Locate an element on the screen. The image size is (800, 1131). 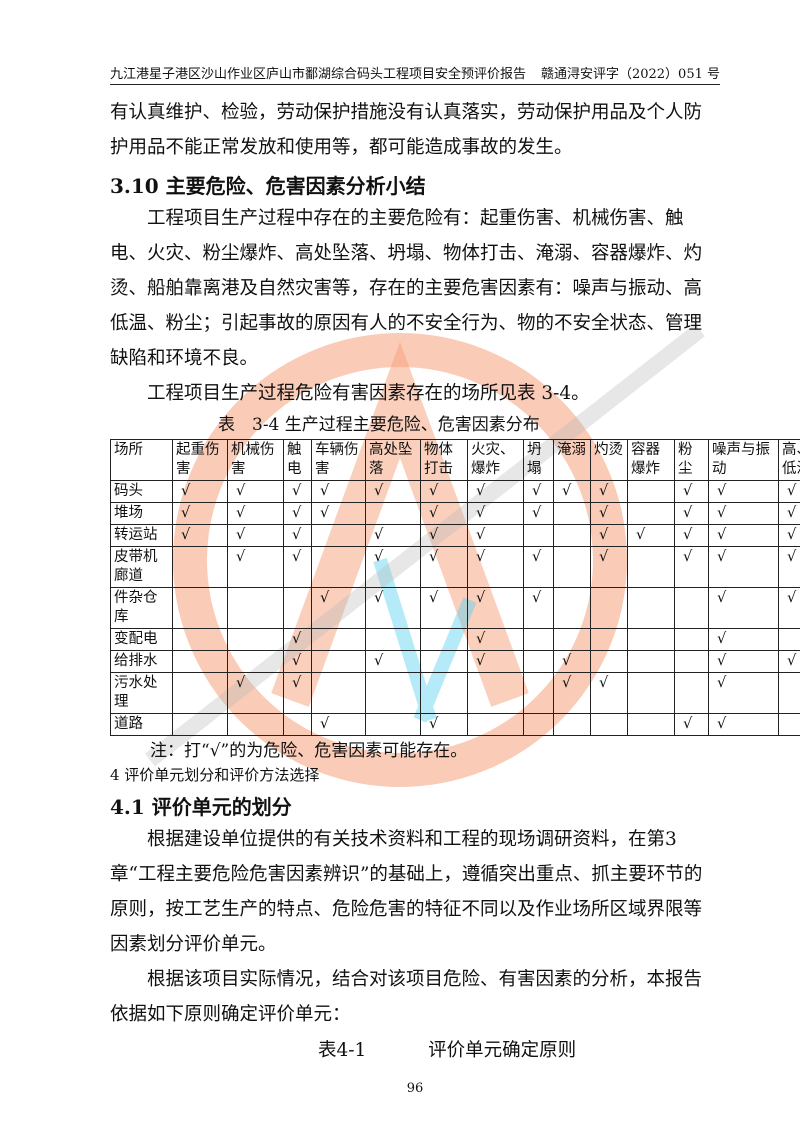
column-header: 车辆伤害 is located at coordinates (338, 460).